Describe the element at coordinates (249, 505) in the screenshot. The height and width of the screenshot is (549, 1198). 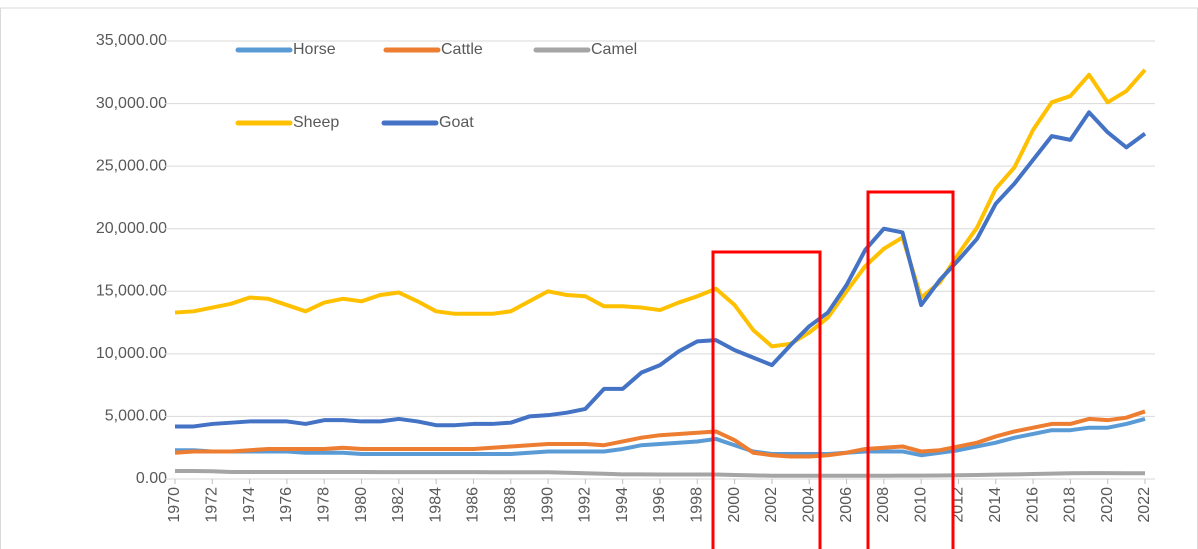
I see `x-tick-label: 1974` at that location.